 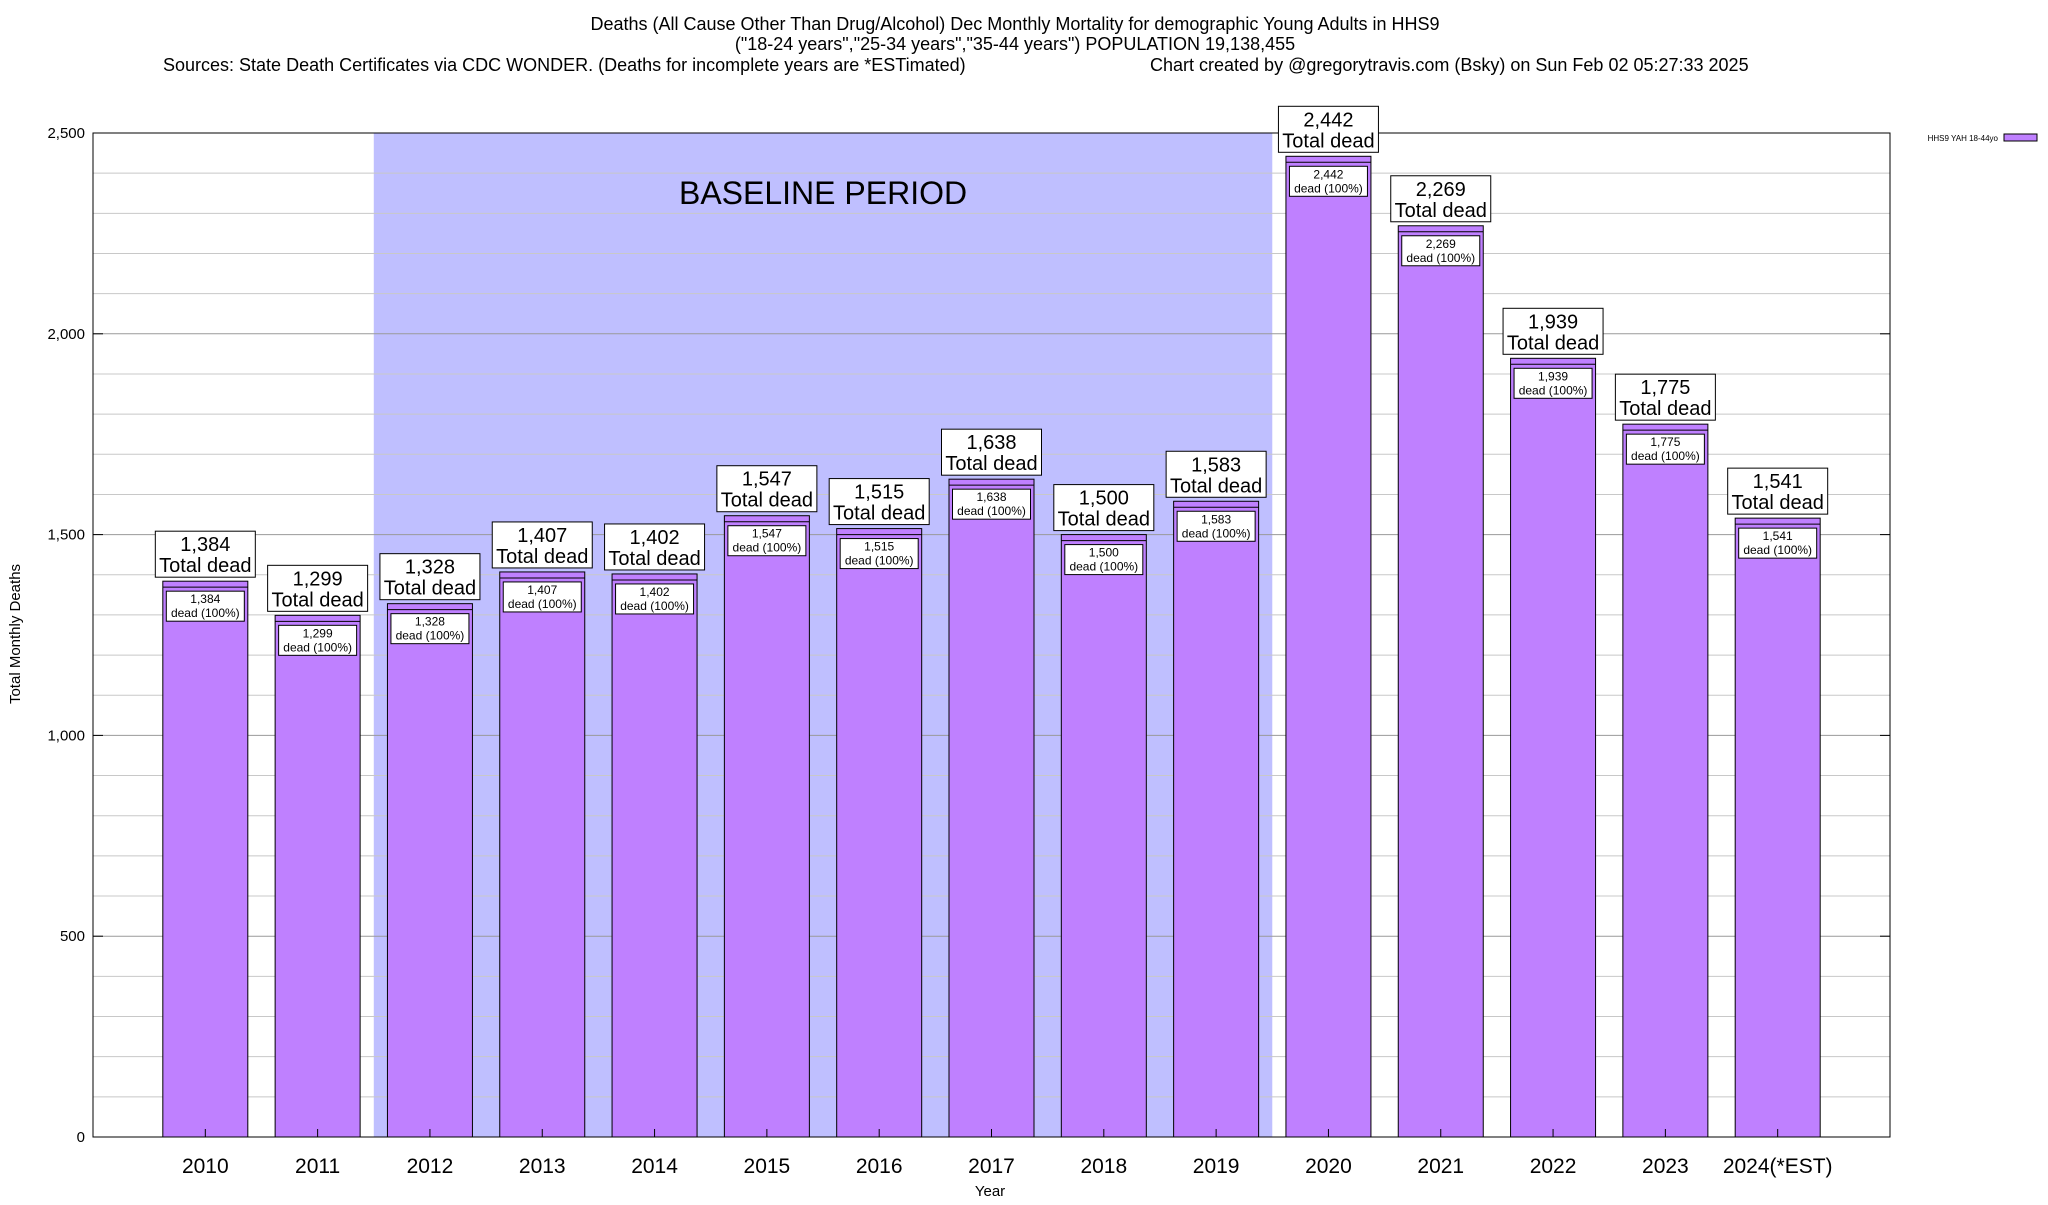 What do you see at coordinates (205, 545) in the screenshot?
I see `top-value-label: 1,384` at bounding box center [205, 545].